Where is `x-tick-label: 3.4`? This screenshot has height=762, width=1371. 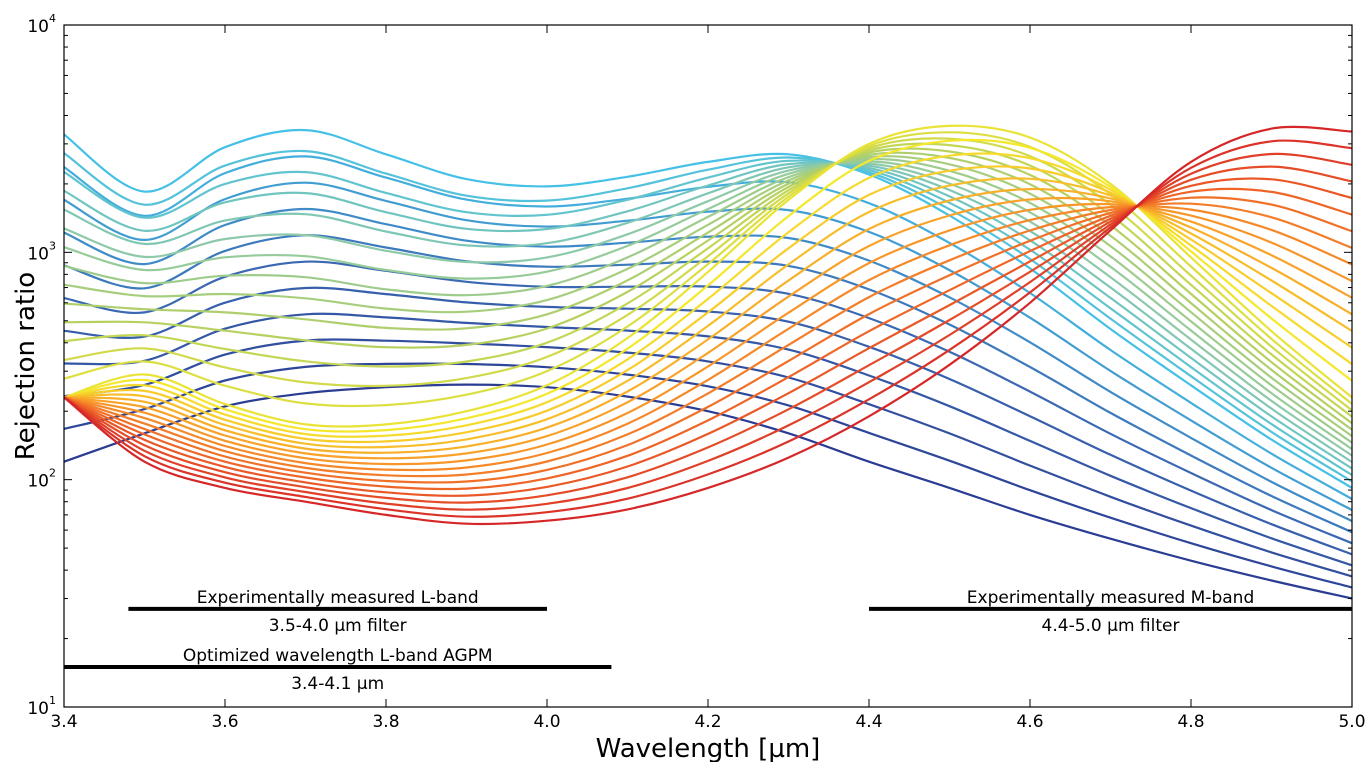
x-tick-label: 3.4 is located at coordinates (63, 722).